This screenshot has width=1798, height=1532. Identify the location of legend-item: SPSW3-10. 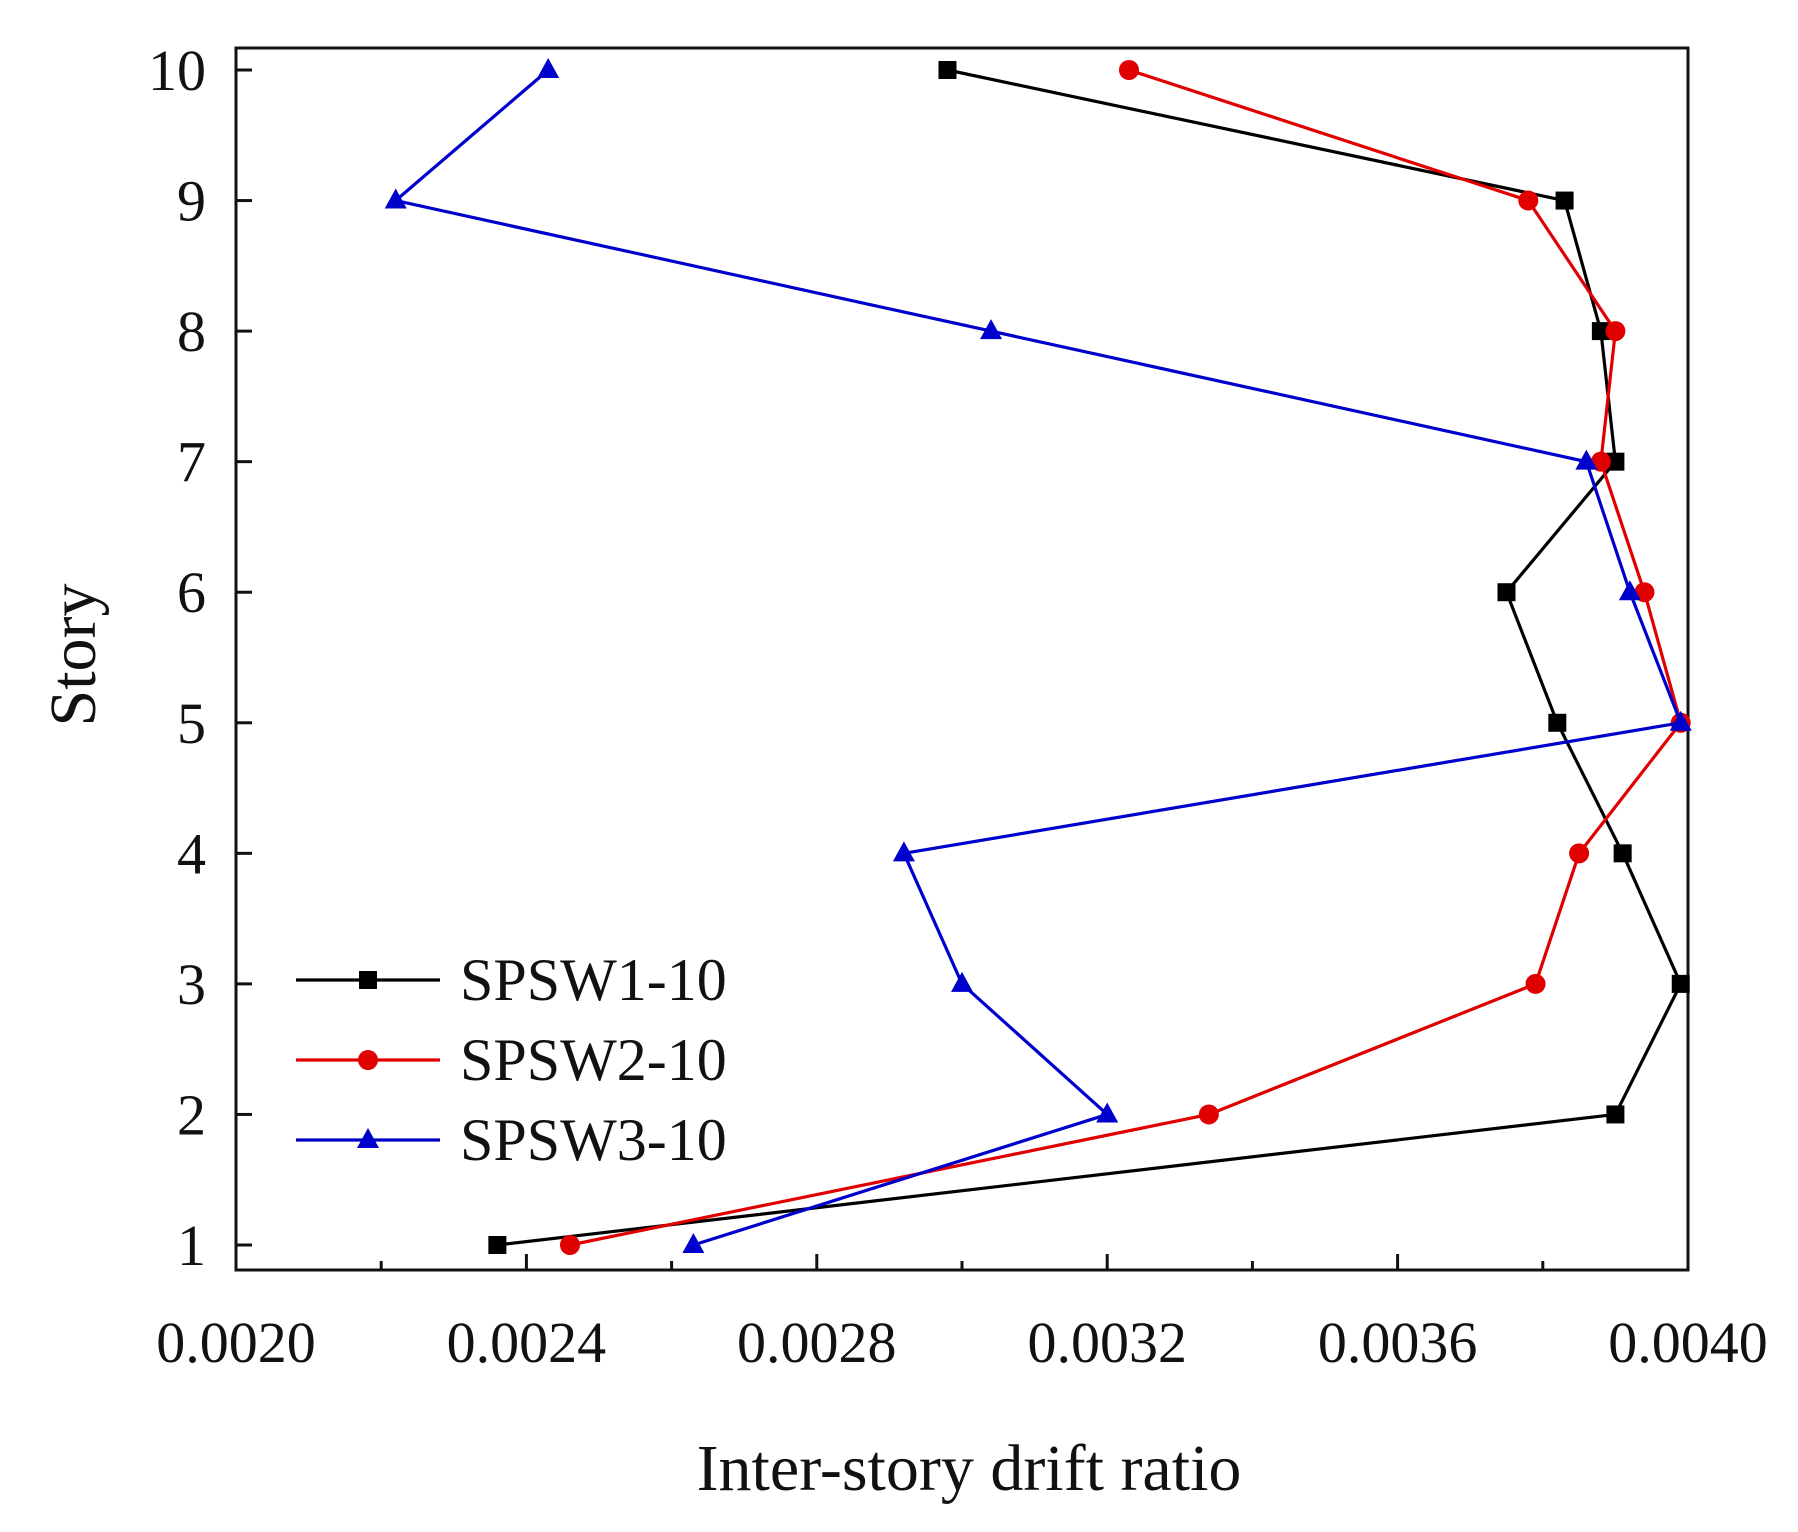
(511, 1140).